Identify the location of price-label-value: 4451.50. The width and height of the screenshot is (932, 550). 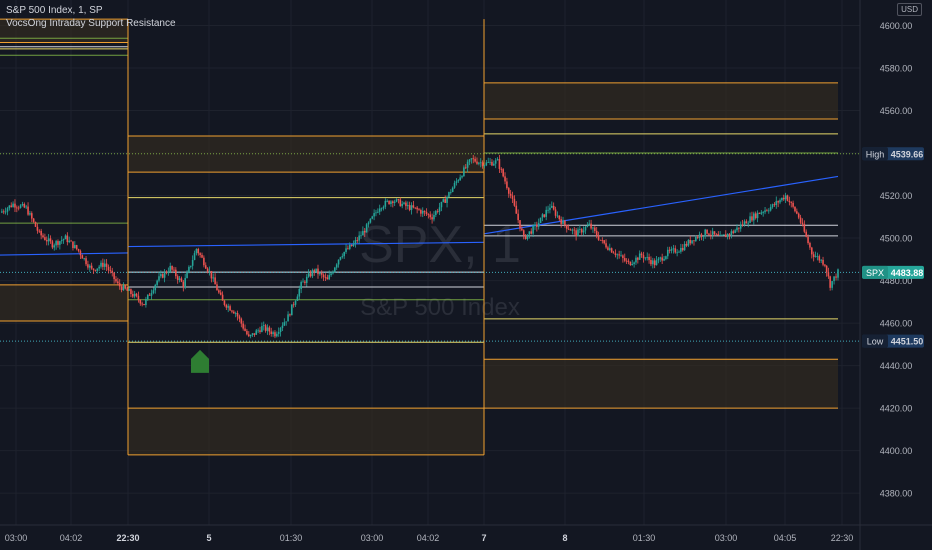
(907, 342).